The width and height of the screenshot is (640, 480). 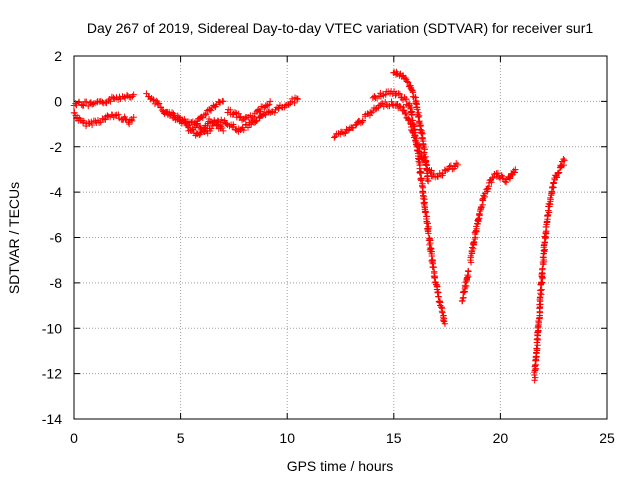 I want to click on x-axis-title: GPS time / hours, so click(x=340, y=466).